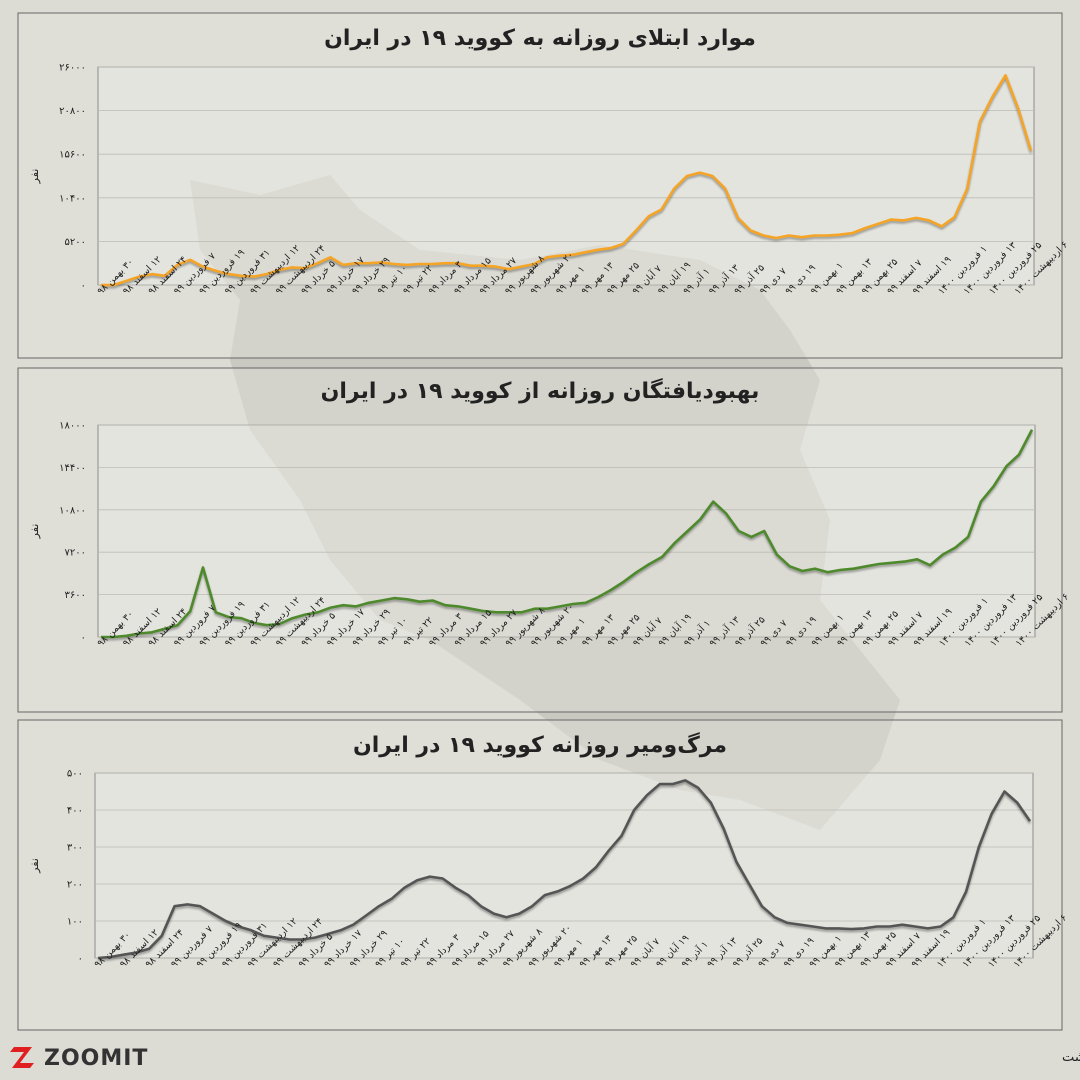  What do you see at coordinates (75, 811) in the screenshot?
I see `y-tick-label: ۴۰۰` at bounding box center [75, 811].